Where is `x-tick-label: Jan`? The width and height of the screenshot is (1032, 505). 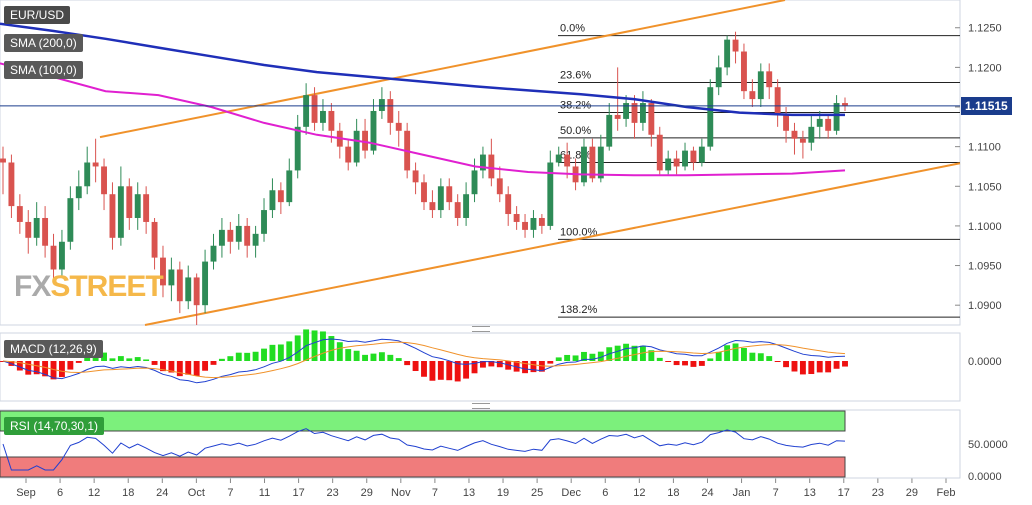 x-tick-label: Jan is located at coordinates (742, 493).